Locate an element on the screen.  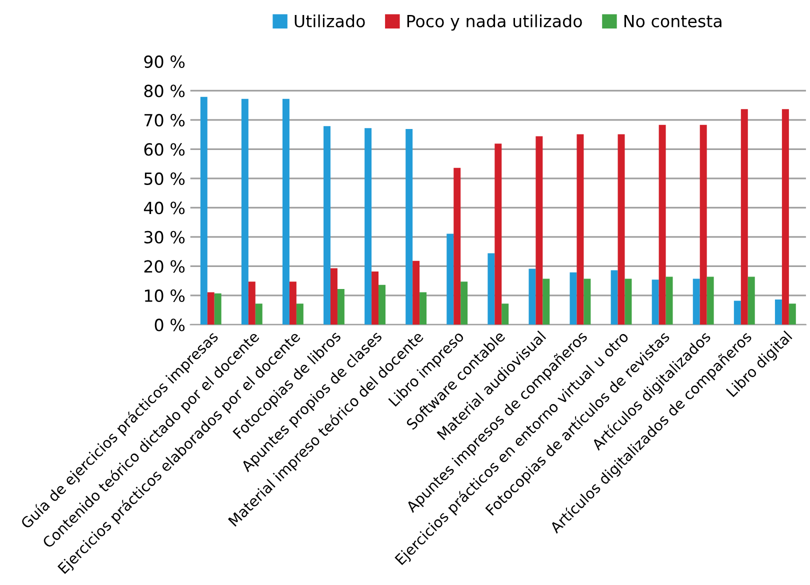
y-tick-label: 10 % is located at coordinates (164, 295).